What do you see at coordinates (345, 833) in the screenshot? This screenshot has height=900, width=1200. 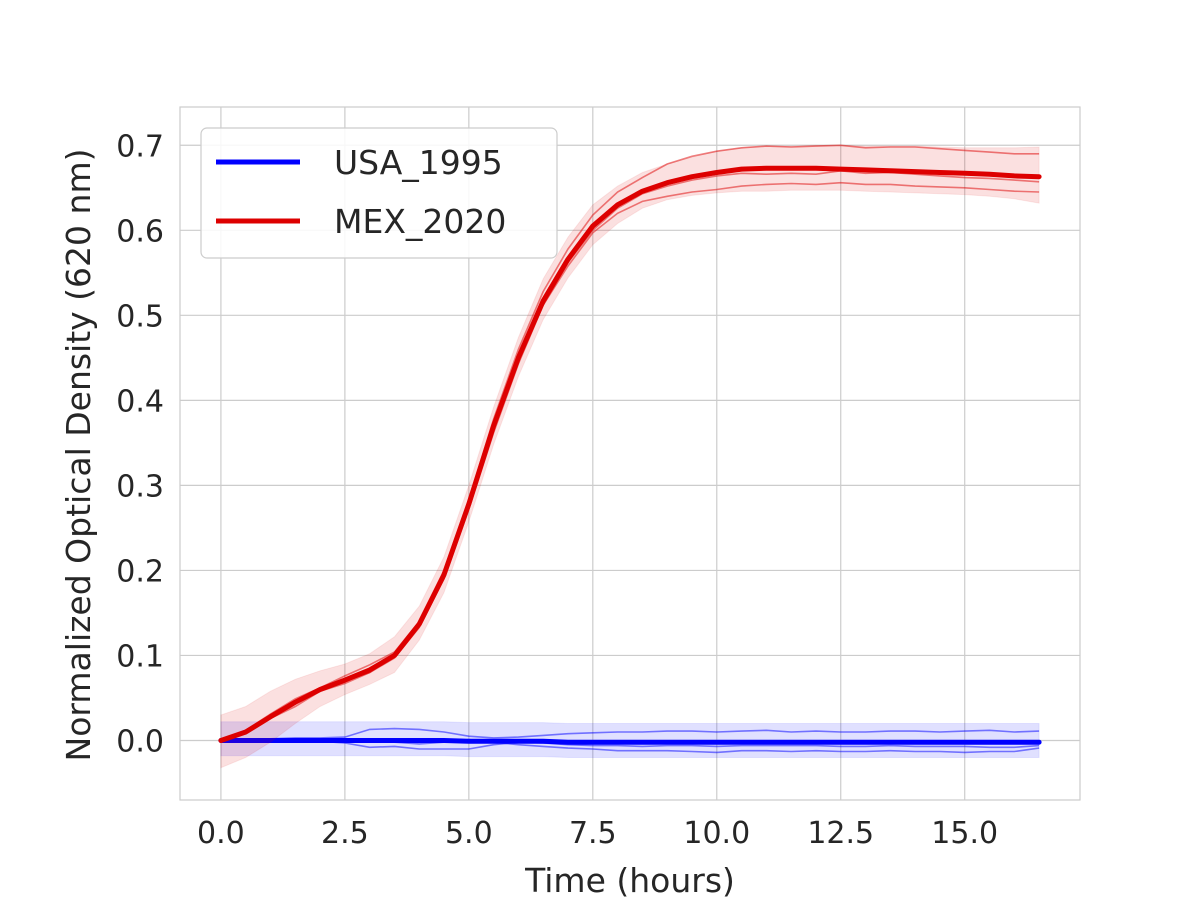 I see `x-tick-label: 2.5` at bounding box center [345, 833].